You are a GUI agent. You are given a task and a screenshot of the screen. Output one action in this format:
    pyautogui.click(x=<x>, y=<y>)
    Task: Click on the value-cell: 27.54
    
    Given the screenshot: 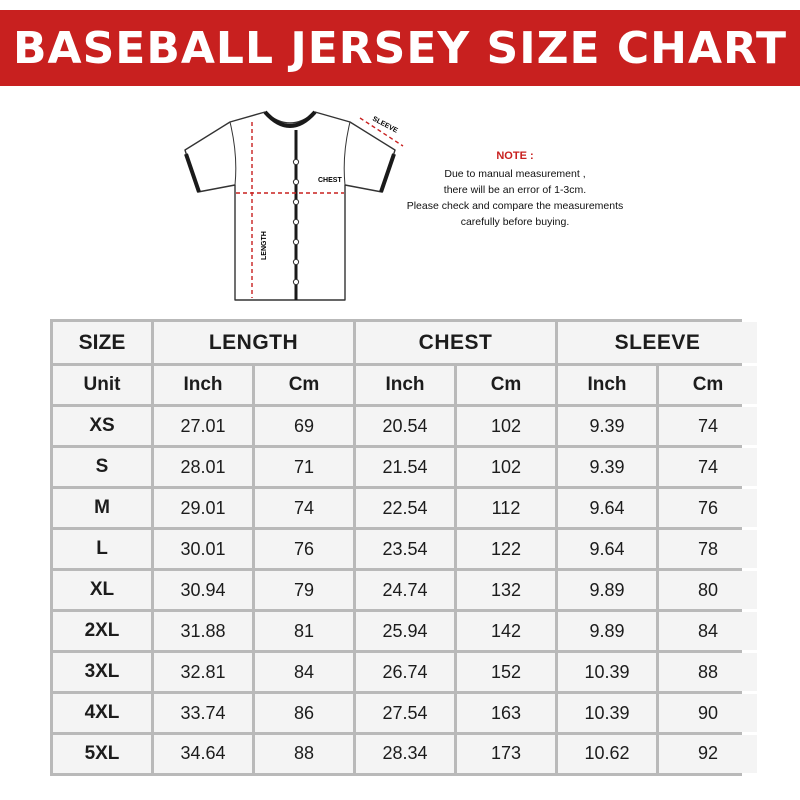 What is the action you would take?
    pyautogui.click(x=405, y=713)
    